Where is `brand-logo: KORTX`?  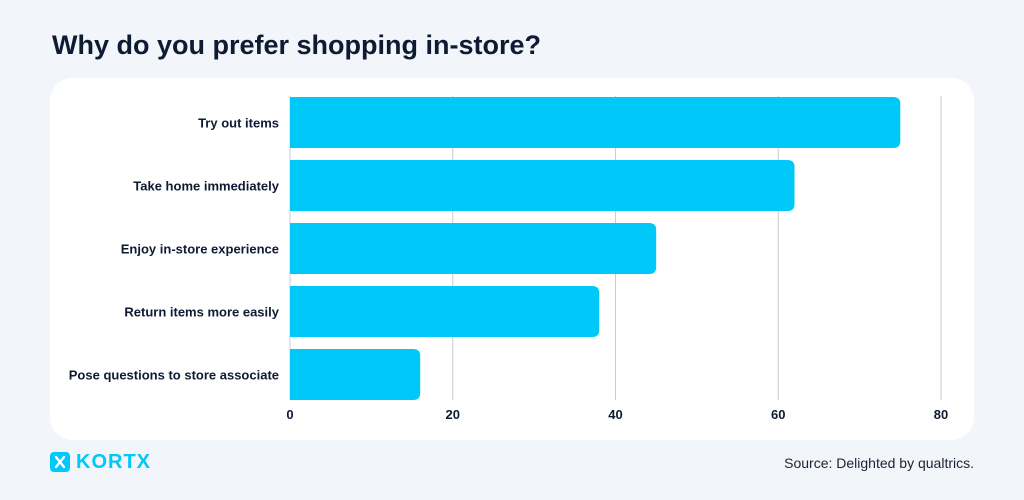
brand-logo: KORTX is located at coordinates (100, 462).